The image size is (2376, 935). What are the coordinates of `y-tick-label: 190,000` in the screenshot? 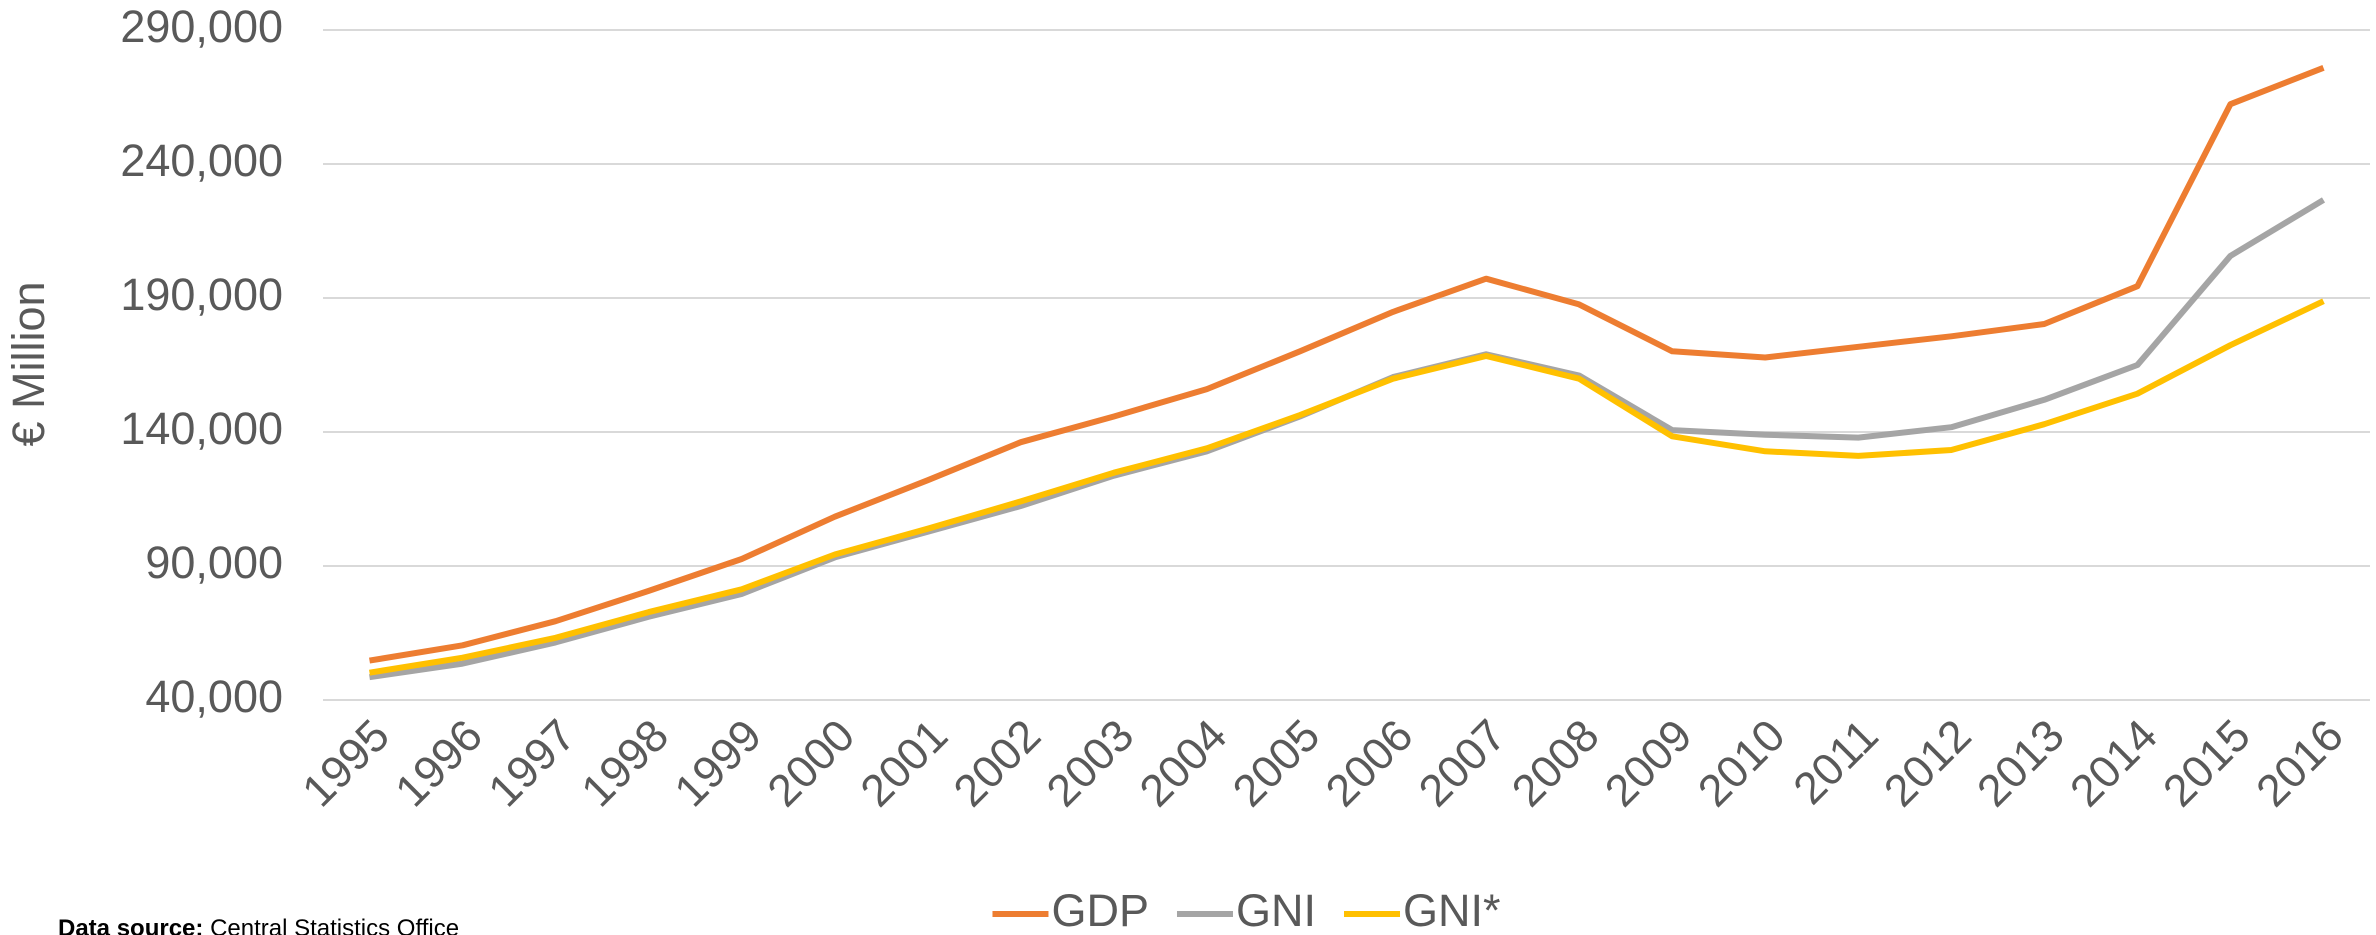 It's located at (201, 294).